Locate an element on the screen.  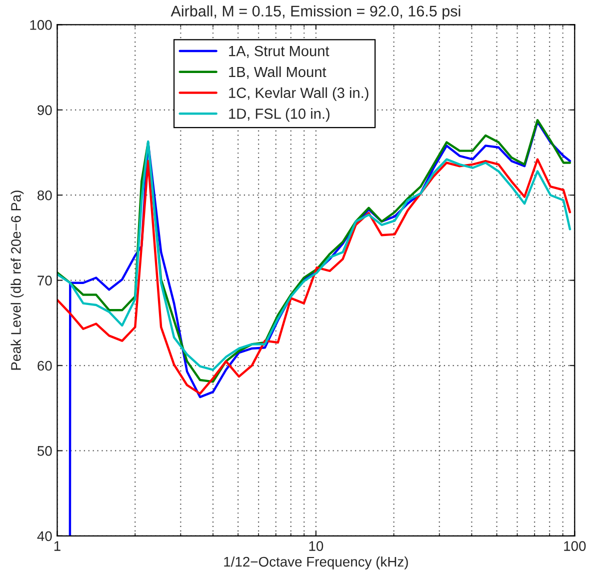
chart-title: Airball, M = 0.15, Emission = 92.0, 16.5 psi is located at coordinates (315, 12).